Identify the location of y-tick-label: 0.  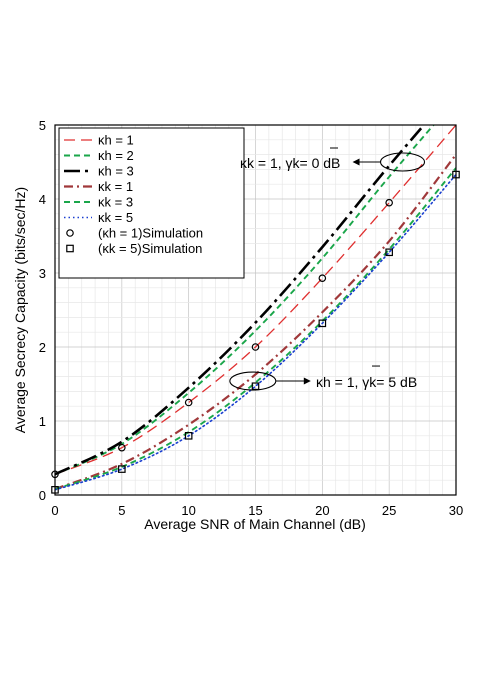
(42, 495).